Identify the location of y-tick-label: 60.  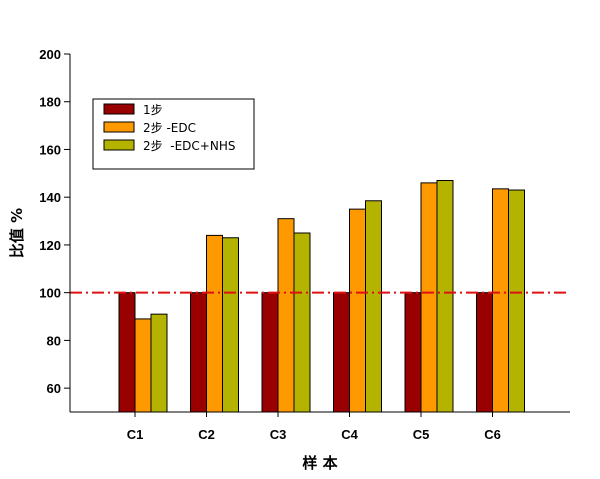
(54, 388).